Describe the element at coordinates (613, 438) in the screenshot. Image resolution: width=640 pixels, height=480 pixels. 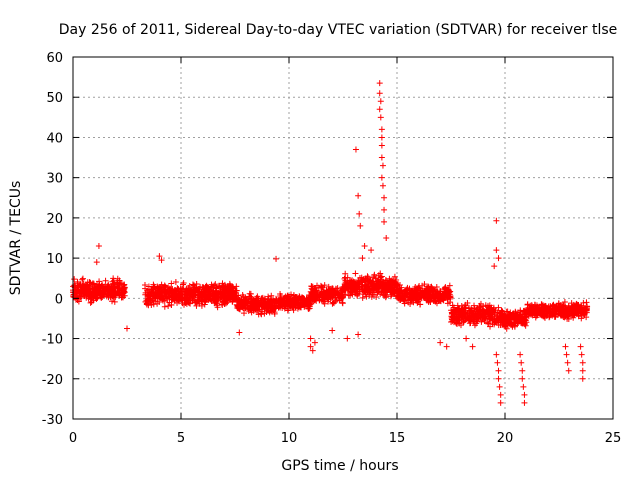
I see `x-tick-label: 25` at that location.